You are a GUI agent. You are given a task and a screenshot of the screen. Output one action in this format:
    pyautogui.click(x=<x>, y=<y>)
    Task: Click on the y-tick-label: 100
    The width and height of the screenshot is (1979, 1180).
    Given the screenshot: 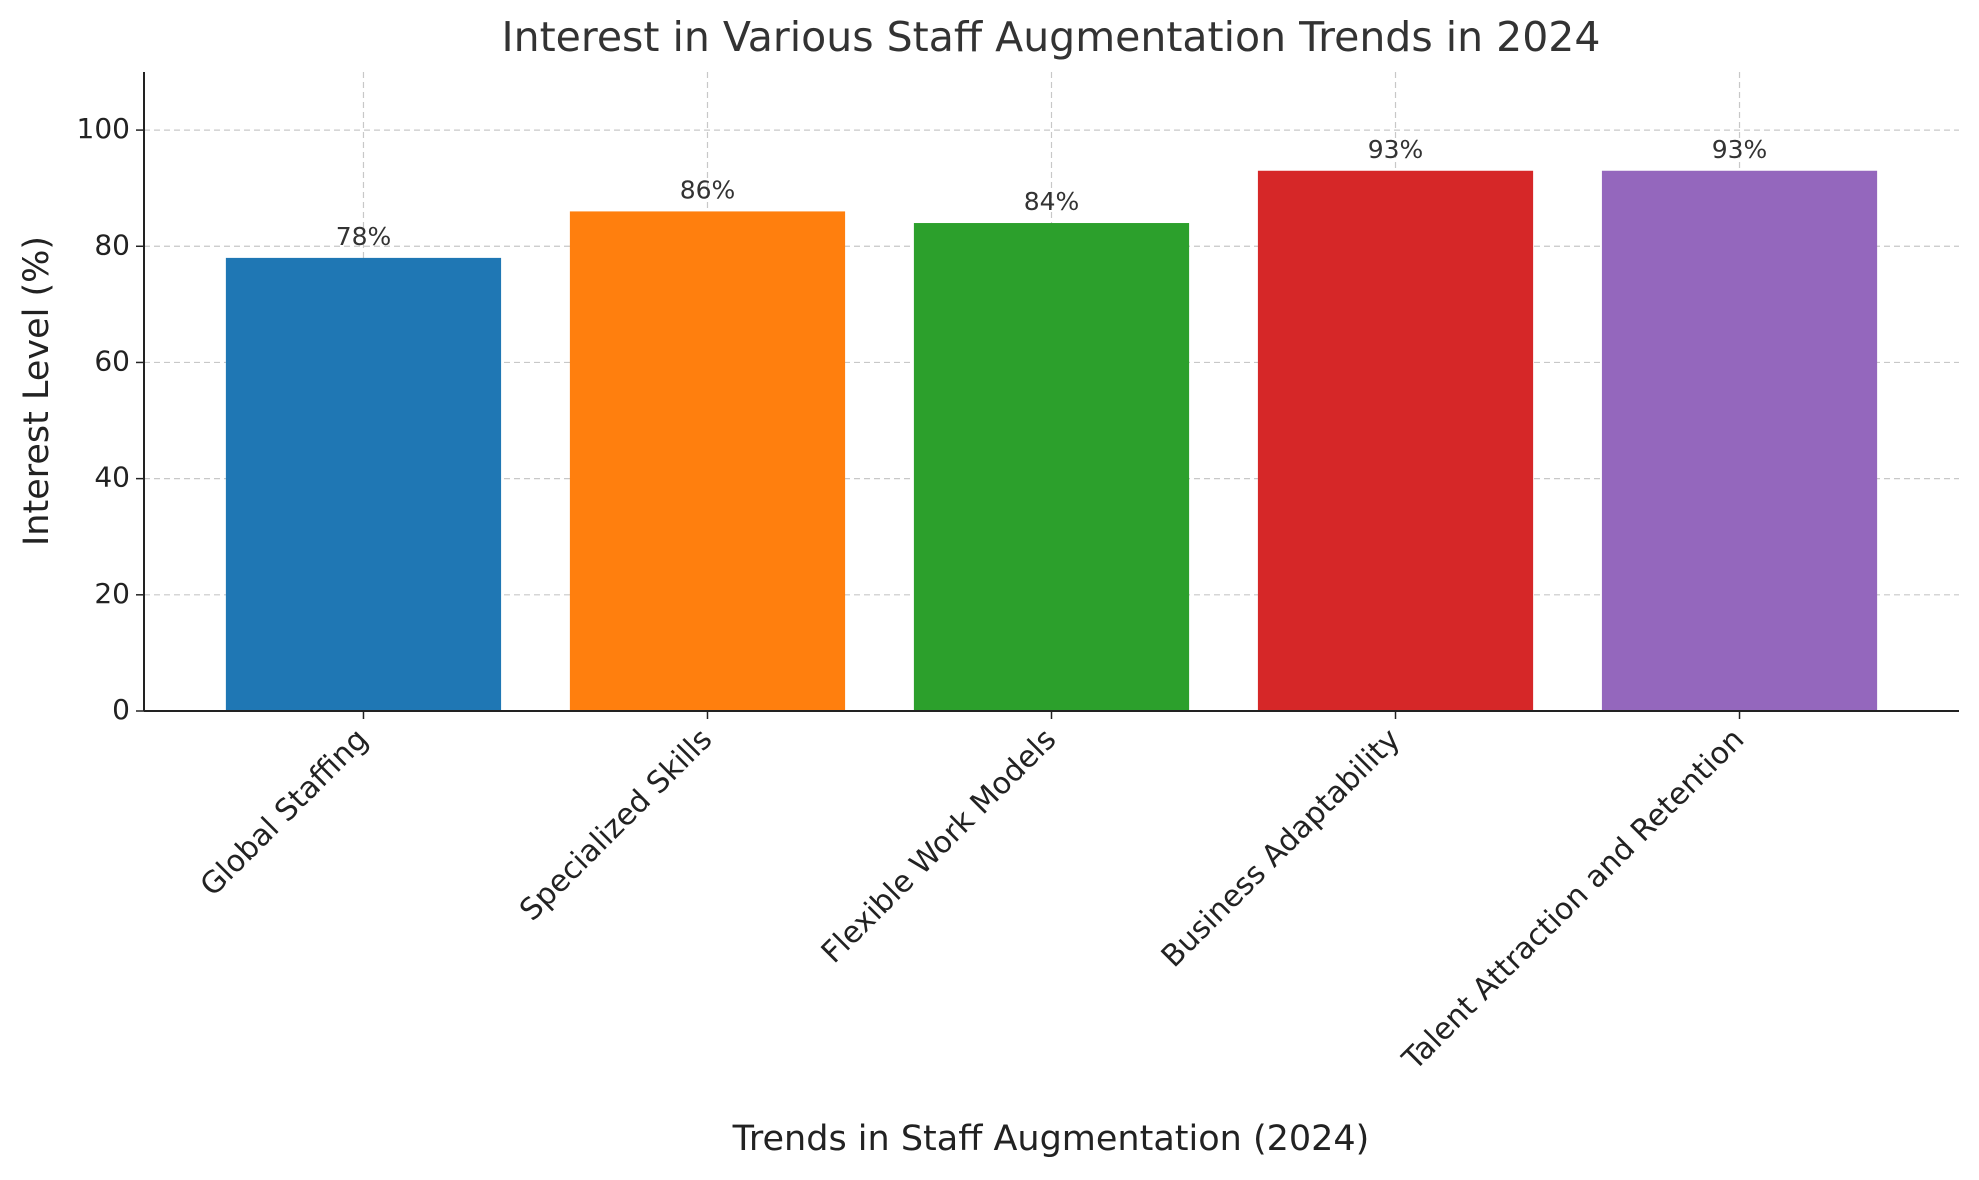 What is the action you would take?
    pyautogui.click(x=103, y=128)
    